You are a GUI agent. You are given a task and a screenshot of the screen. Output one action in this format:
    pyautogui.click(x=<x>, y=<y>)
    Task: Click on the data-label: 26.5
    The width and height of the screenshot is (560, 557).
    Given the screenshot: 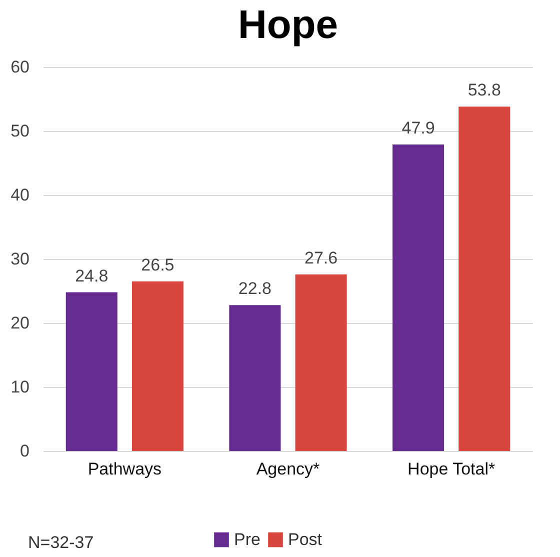 What is the action you would take?
    pyautogui.click(x=157, y=264)
    